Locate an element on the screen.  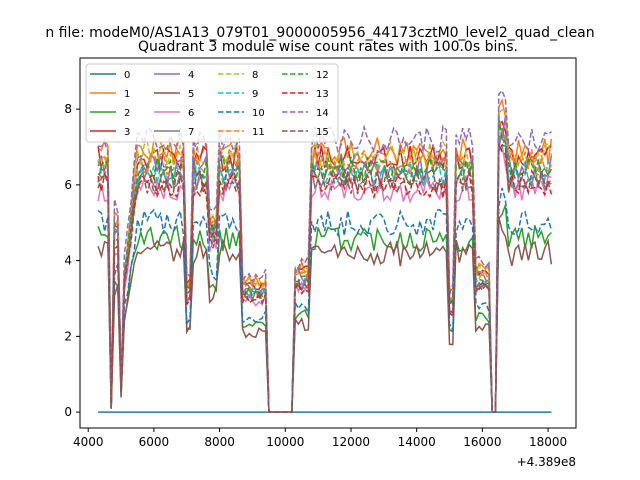
x-tick-label: 12000 is located at coordinates (351, 442).